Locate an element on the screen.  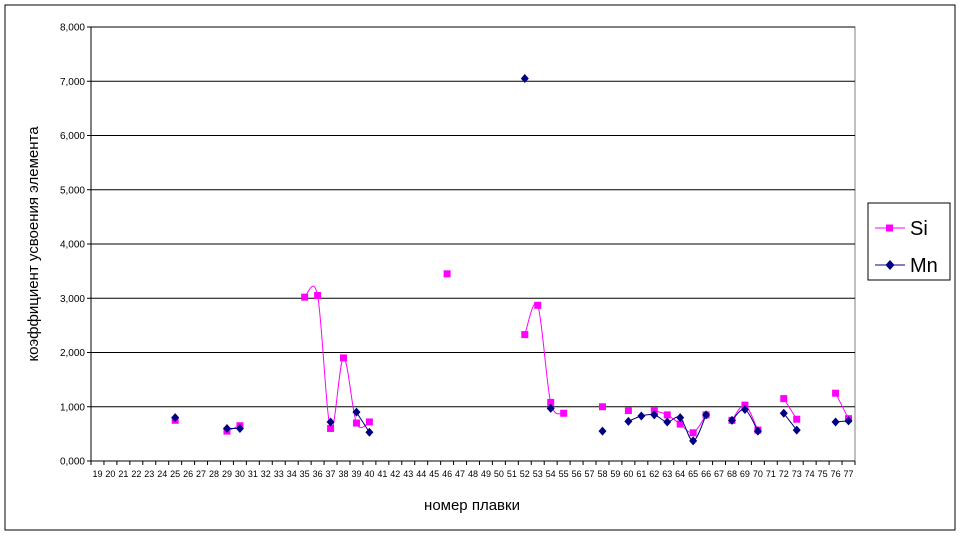
y-tick-label: 4,000 is located at coordinates (72, 245).